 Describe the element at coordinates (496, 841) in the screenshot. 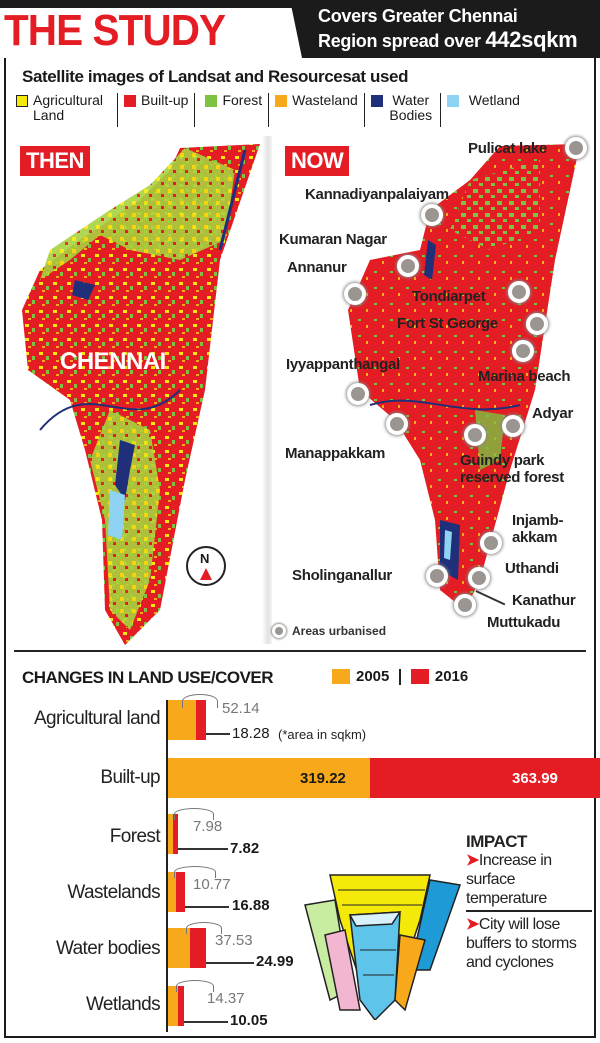

I see `impact-heading: IMPACT` at that location.